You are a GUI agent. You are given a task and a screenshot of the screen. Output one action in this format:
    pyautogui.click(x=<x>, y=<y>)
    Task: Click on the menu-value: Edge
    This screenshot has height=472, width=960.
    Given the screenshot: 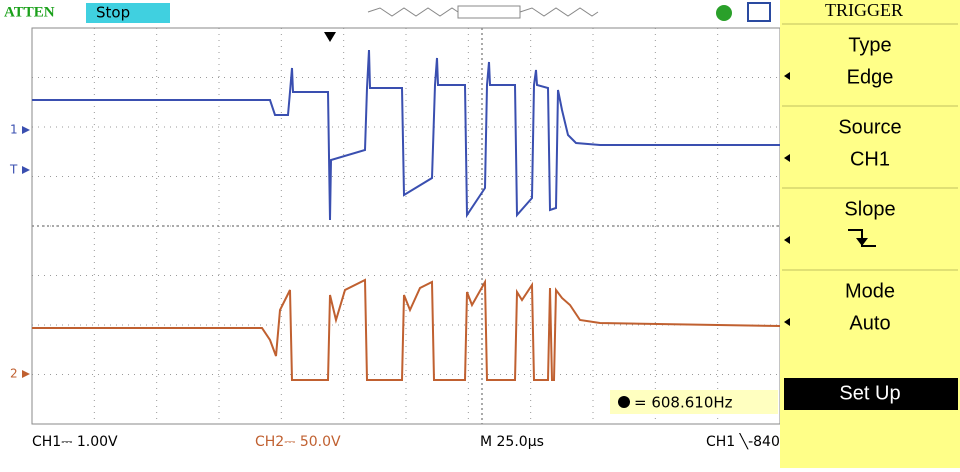 What is the action you would take?
    pyautogui.click(x=870, y=77)
    